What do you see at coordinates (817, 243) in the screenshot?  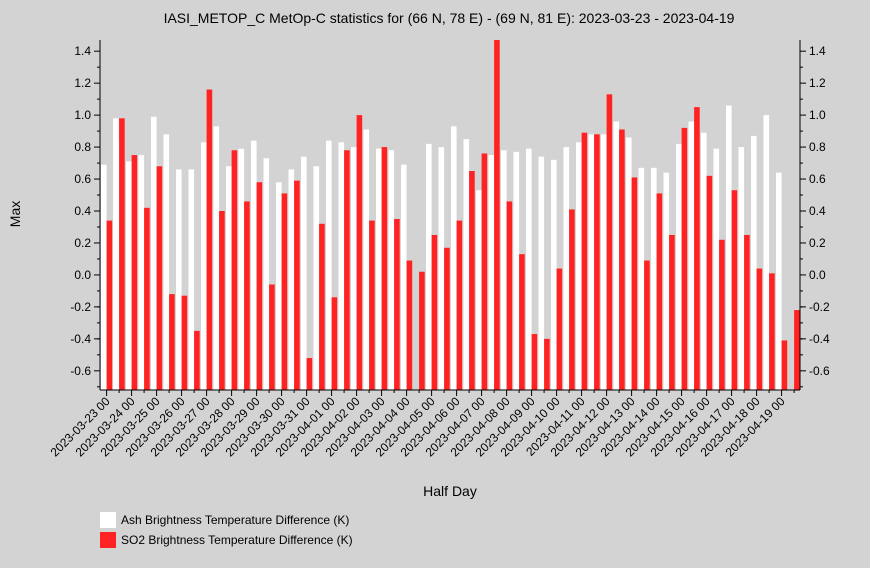 I see `y-tick-label-right: 0.2` at bounding box center [817, 243].